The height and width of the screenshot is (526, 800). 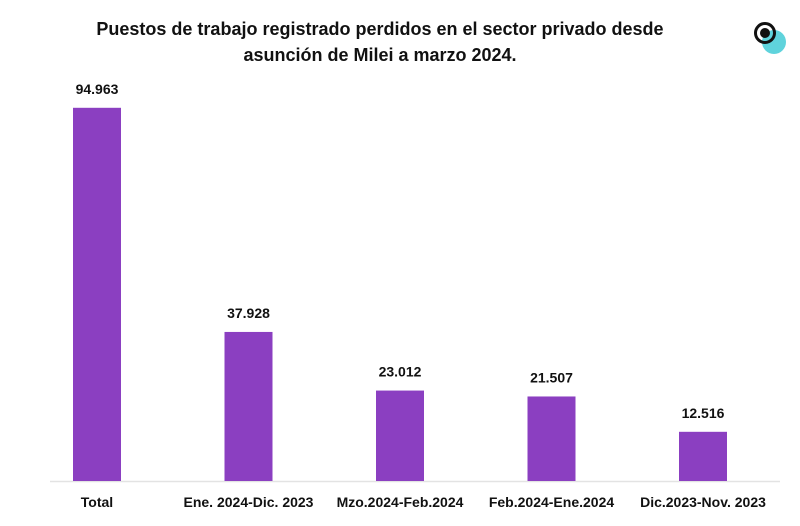 What do you see at coordinates (551, 377) in the screenshot?
I see `data-label: 21.507` at bounding box center [551, 377].